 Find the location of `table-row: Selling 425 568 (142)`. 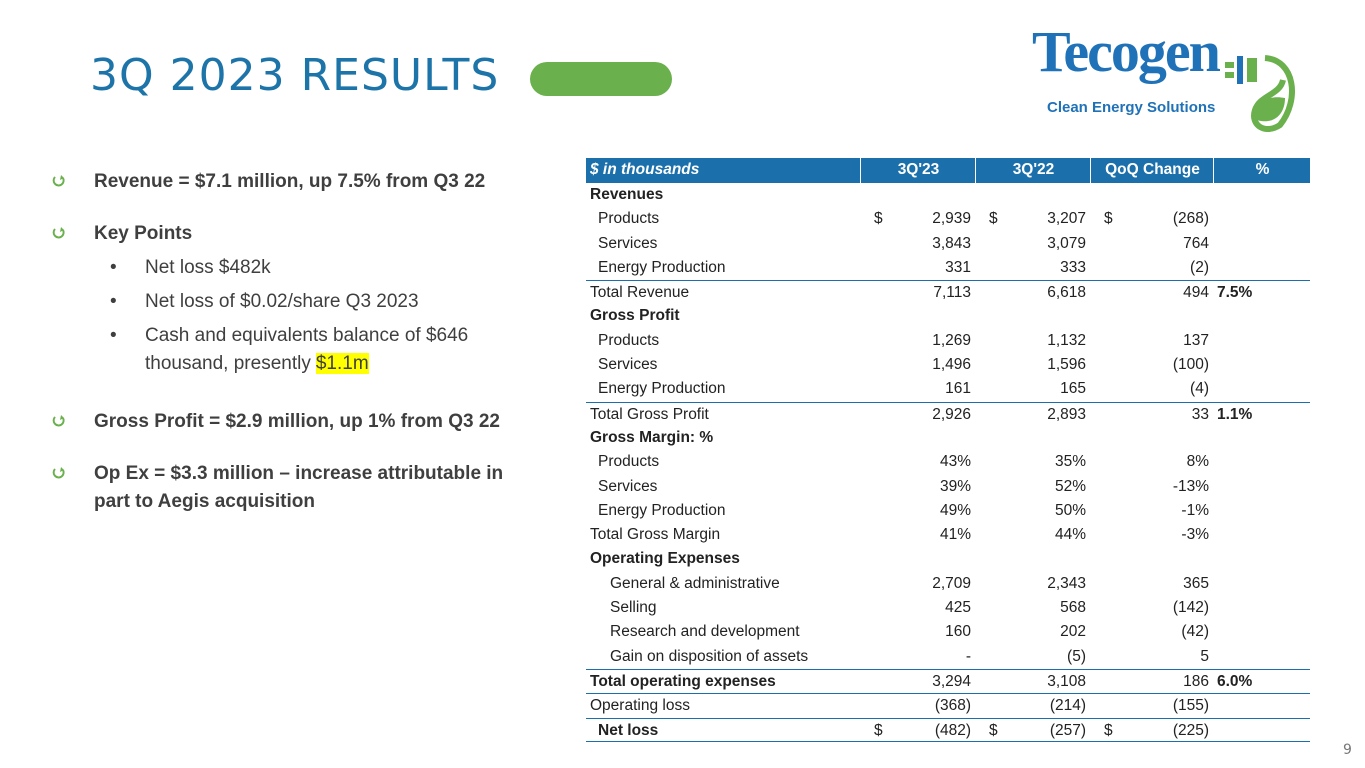

table-row: Selling 425 568 (142) is located at coordinates (948, 608).